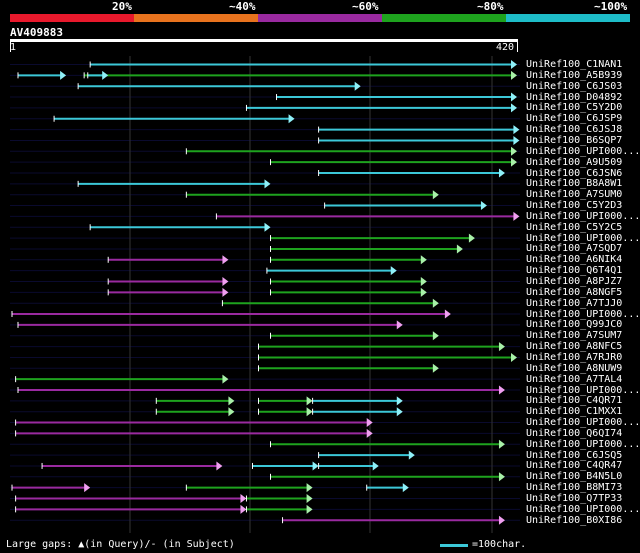  I want to click on hit-label: UniRef100_C5Y2C5, so click(574, 227).